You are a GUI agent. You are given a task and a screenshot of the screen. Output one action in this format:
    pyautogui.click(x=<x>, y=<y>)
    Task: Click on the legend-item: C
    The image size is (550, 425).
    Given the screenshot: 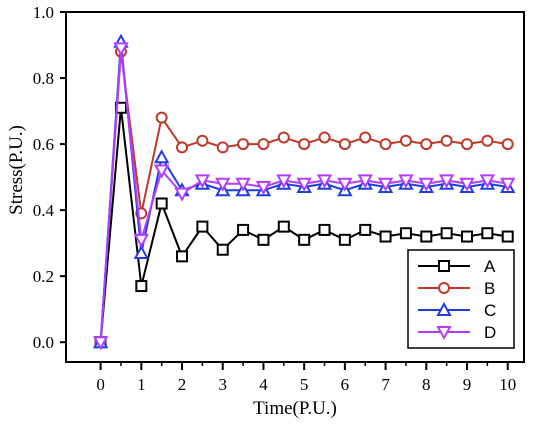 What is the action you would take?
    pyautogui.click(x=457, y=310)
    